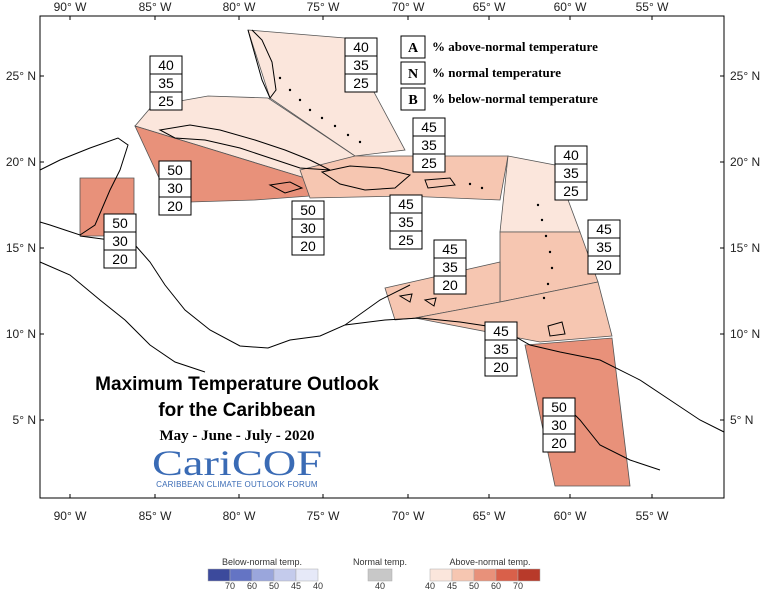  I want to click on scale-tick: 40, so click(318, 585).